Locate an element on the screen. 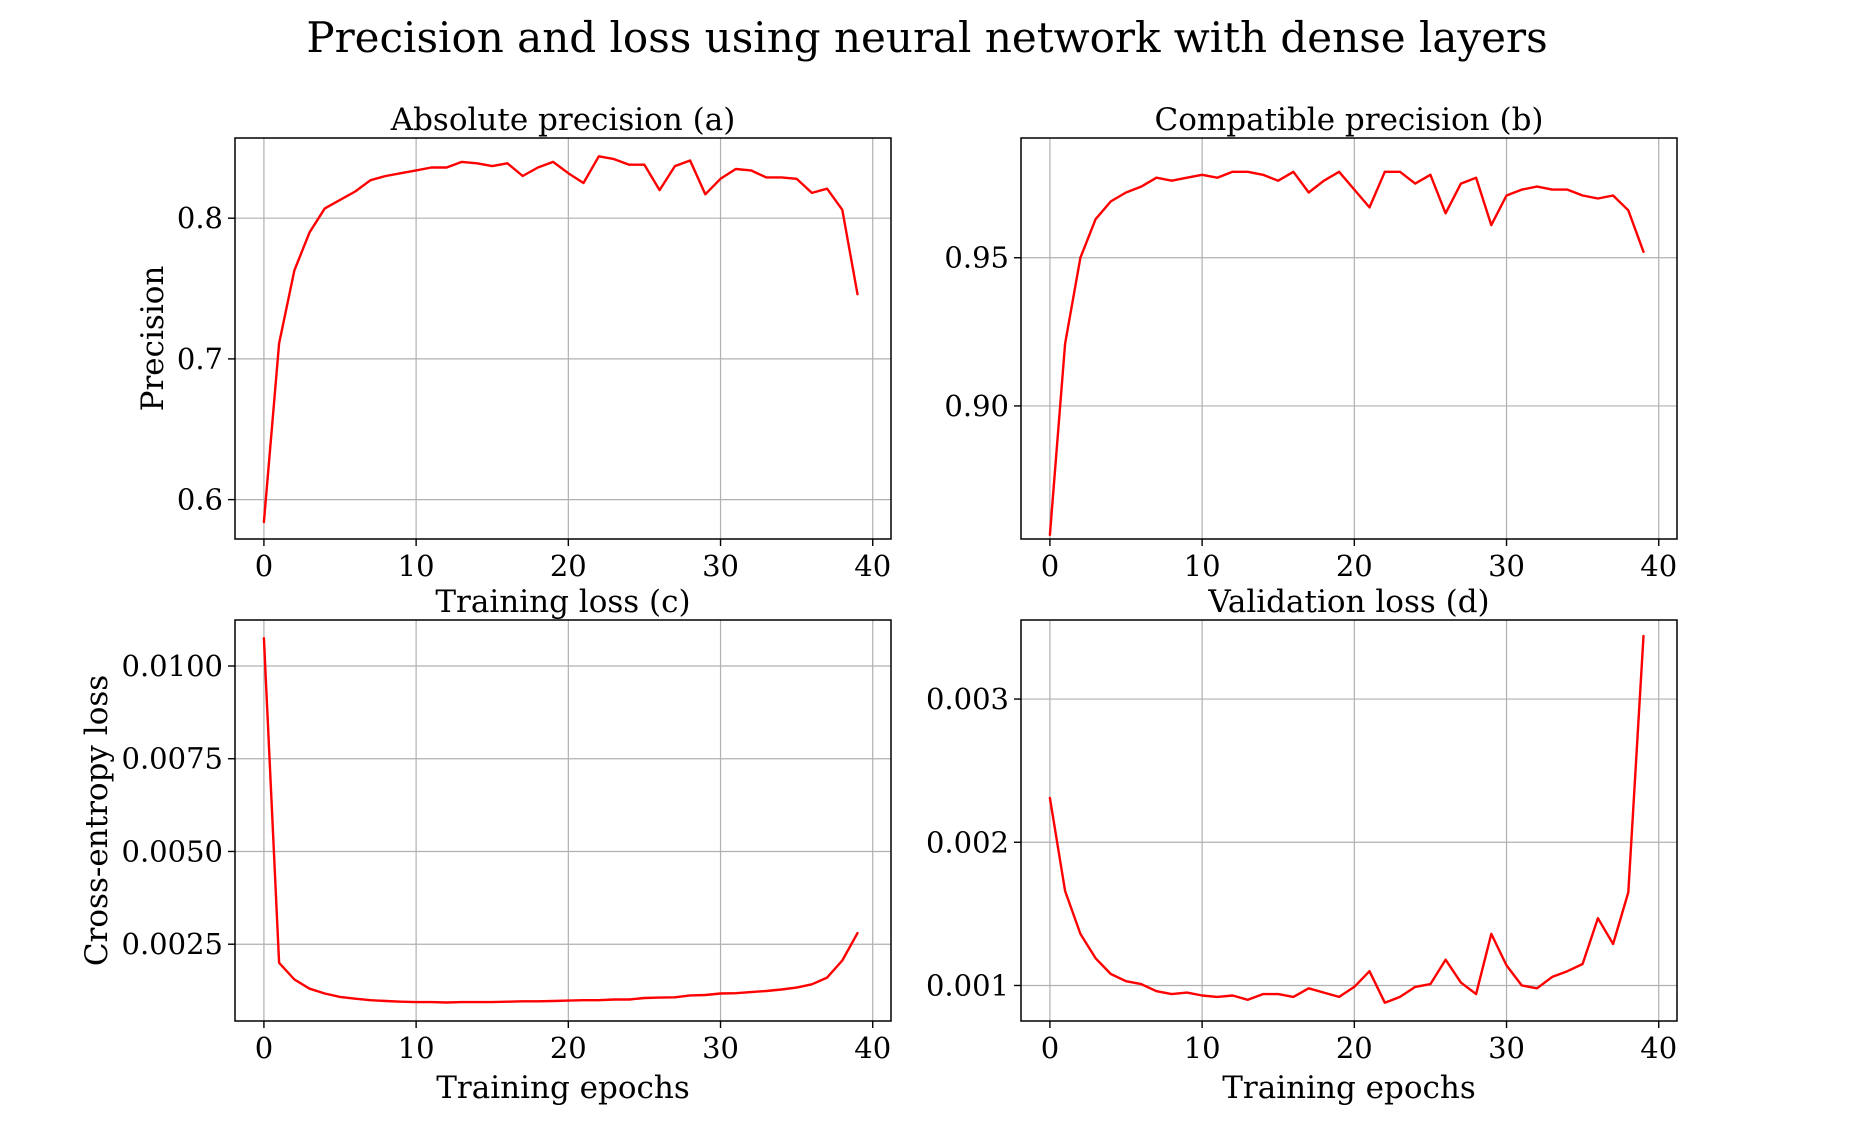 Image resolution: width=1855 pixels, height=1142 pixels. y-tick-label: 0.6 is located at coordinates (200, 500).